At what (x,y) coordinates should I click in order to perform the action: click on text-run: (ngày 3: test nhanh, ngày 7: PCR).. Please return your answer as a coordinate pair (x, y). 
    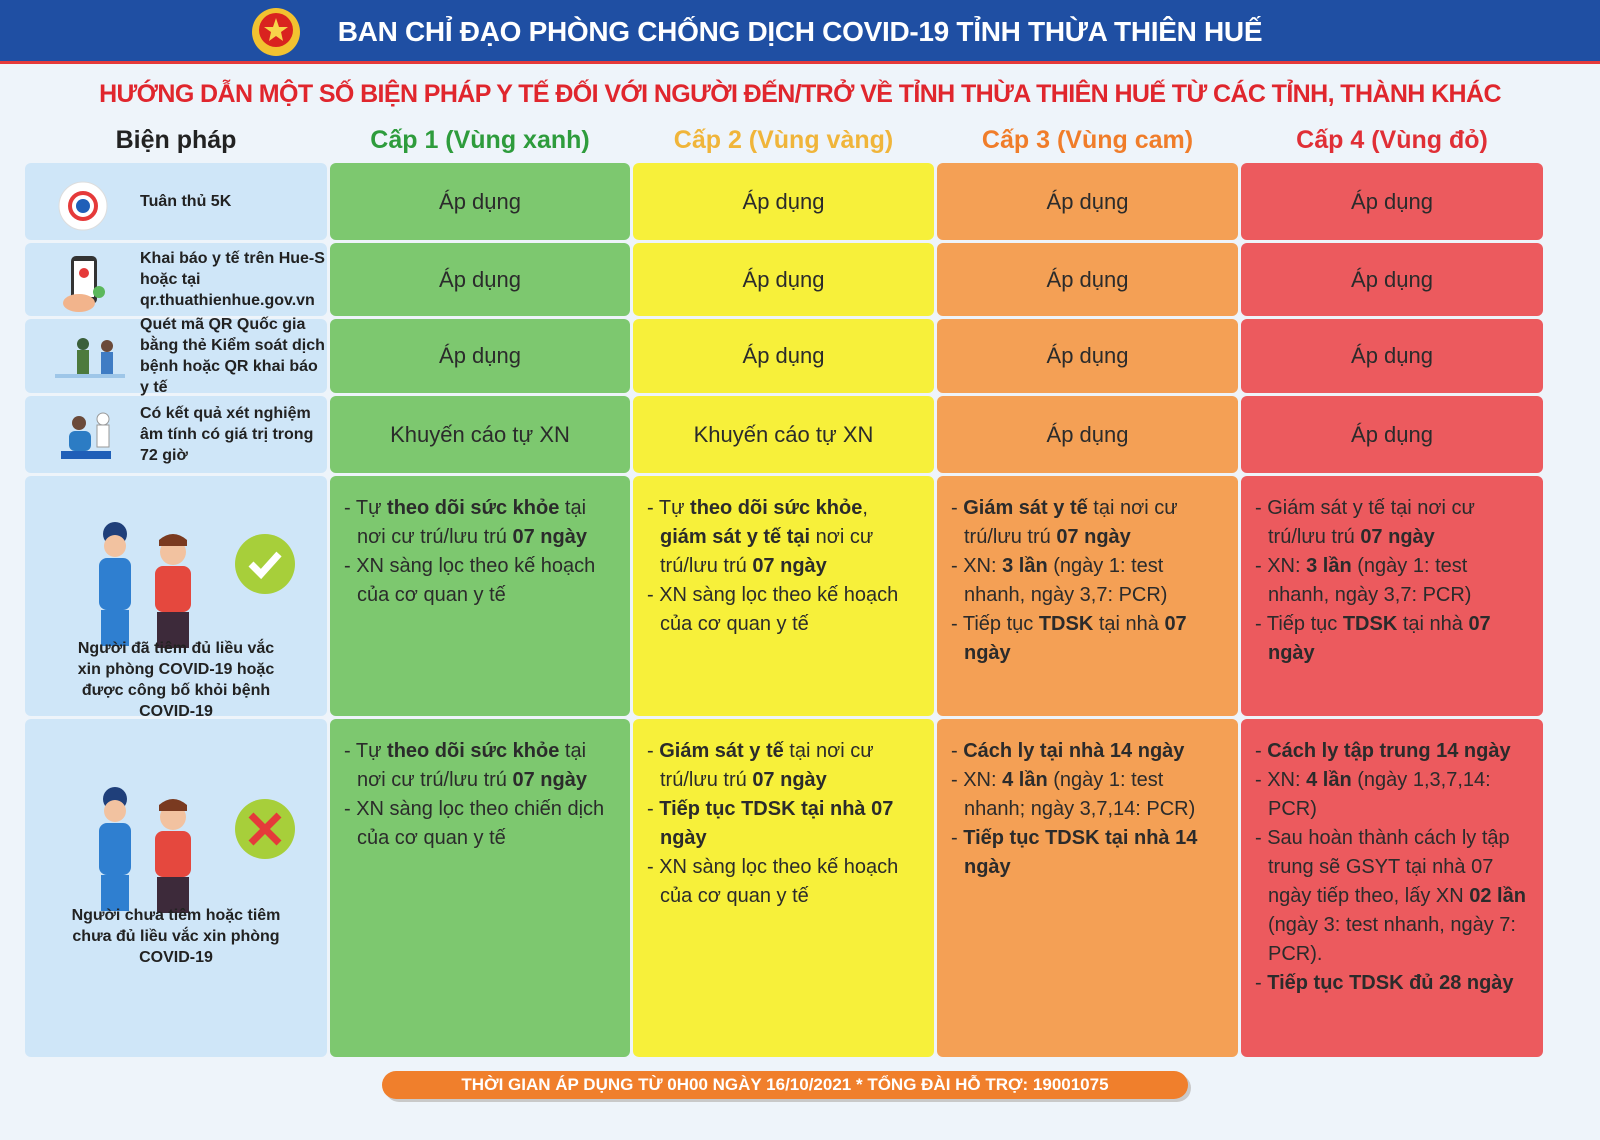
    Looking at the image, I should click on (1392, 939).